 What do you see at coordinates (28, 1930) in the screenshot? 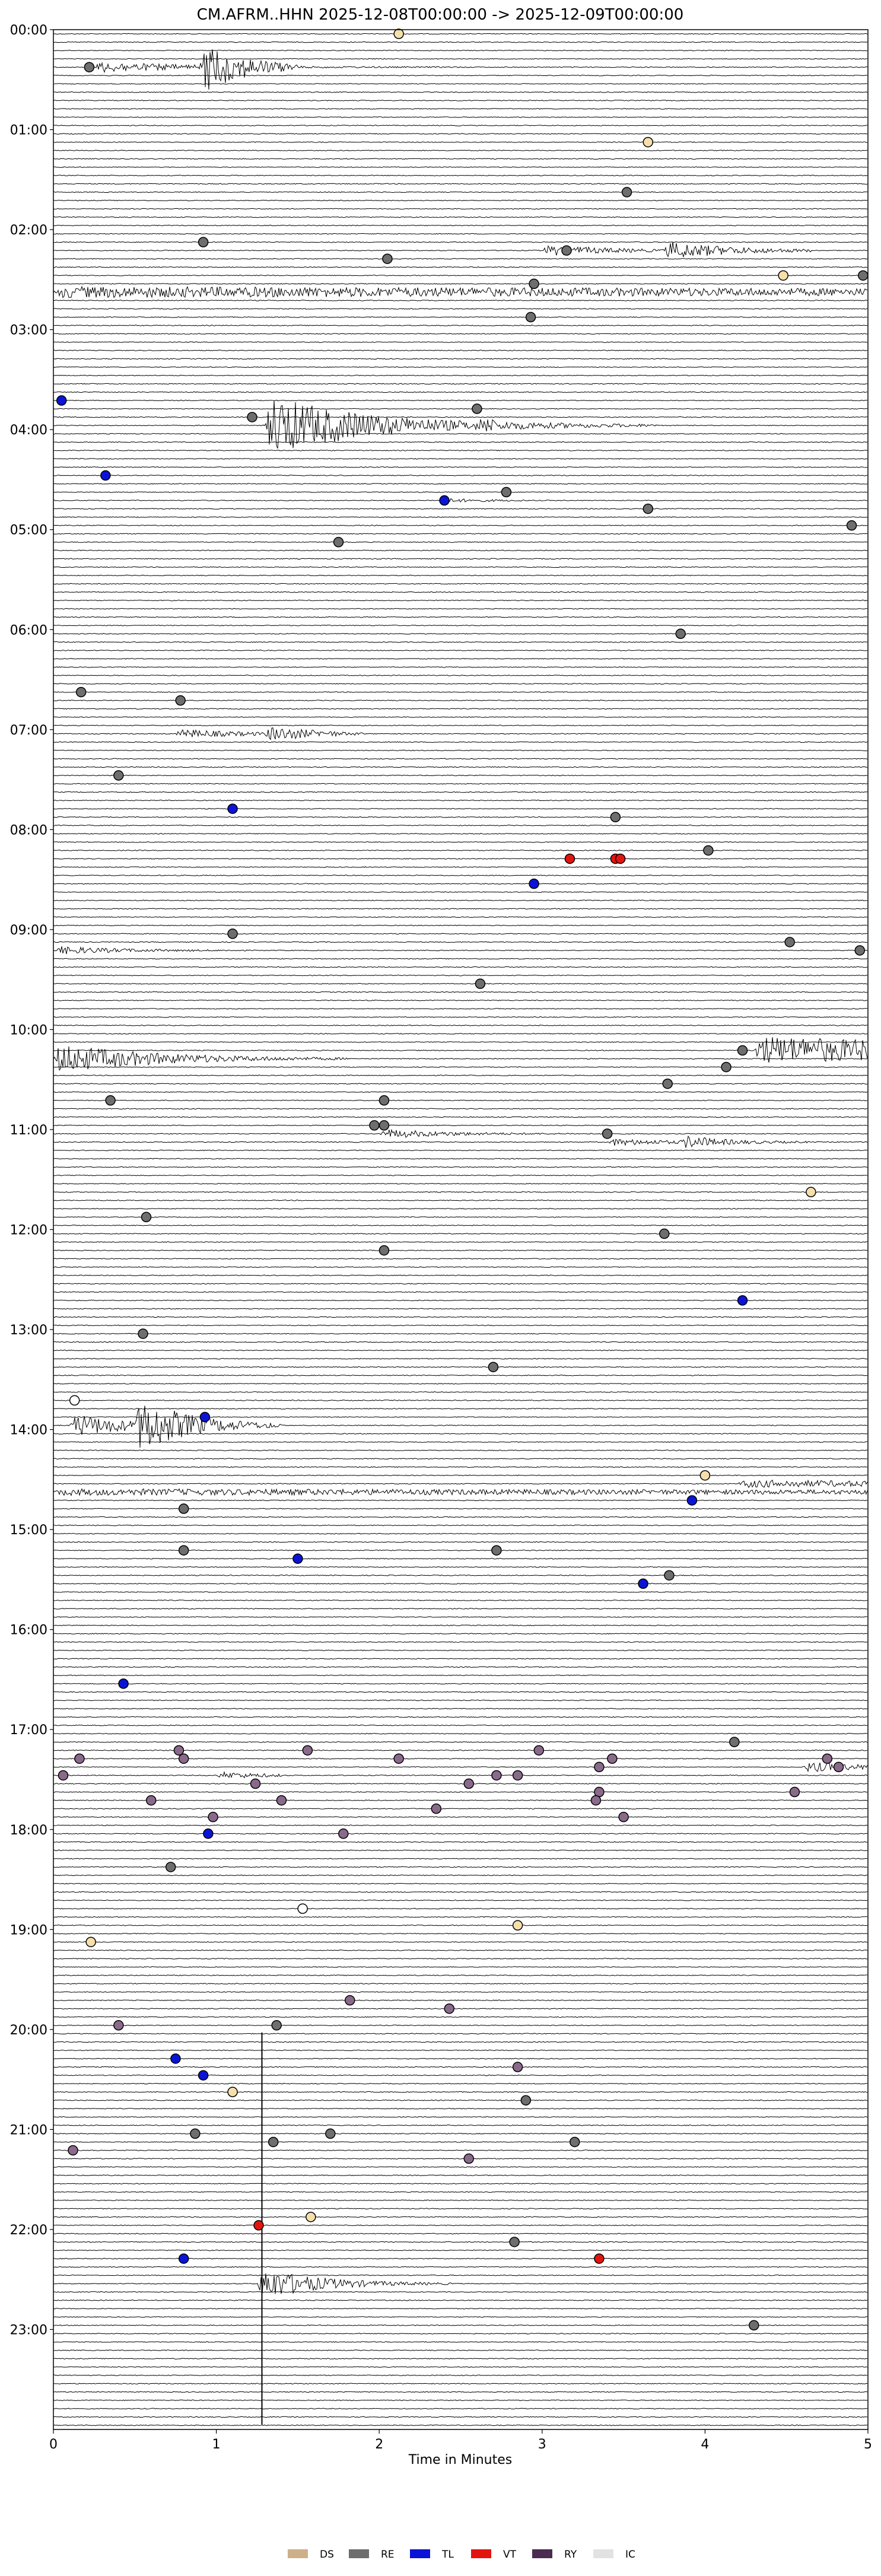
I see `y-tick-label: 19:00` at bounding box center [28, 1930].